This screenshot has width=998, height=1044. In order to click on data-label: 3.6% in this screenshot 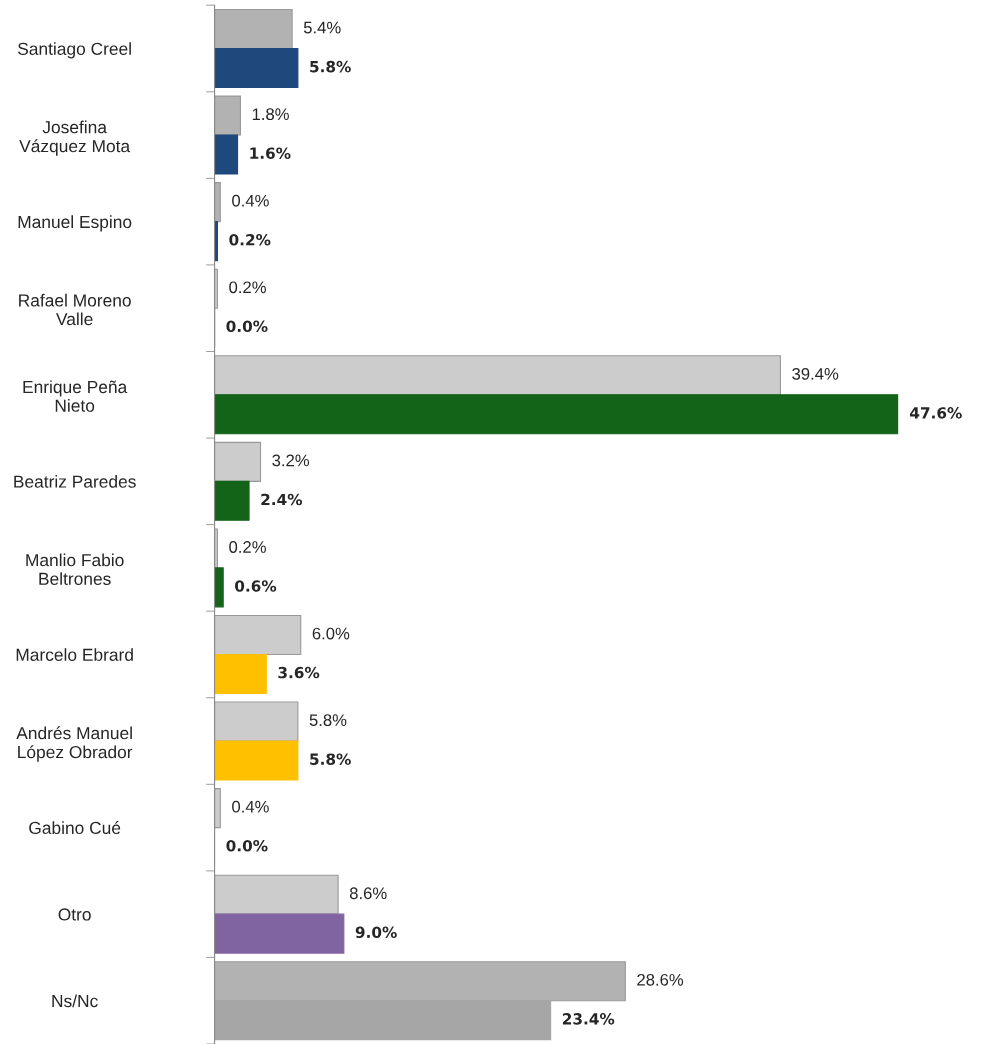, I will do `click(299, 672)`.